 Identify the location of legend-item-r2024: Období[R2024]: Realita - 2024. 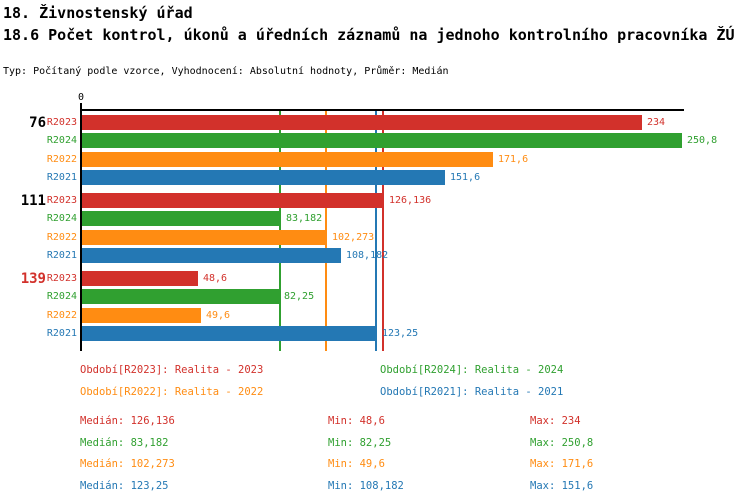
(472, 370).